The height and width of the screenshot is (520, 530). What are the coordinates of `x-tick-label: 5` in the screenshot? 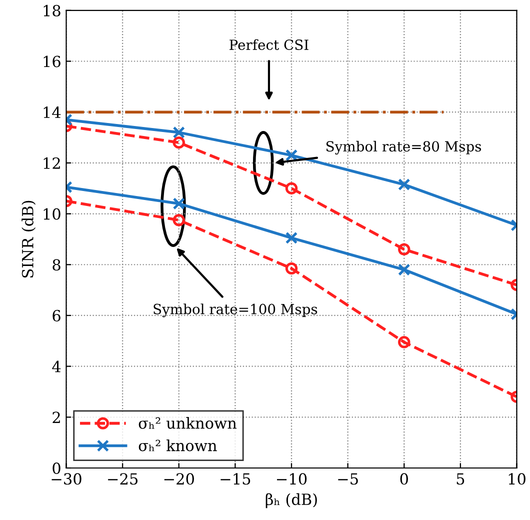 It's located at (460, 479).